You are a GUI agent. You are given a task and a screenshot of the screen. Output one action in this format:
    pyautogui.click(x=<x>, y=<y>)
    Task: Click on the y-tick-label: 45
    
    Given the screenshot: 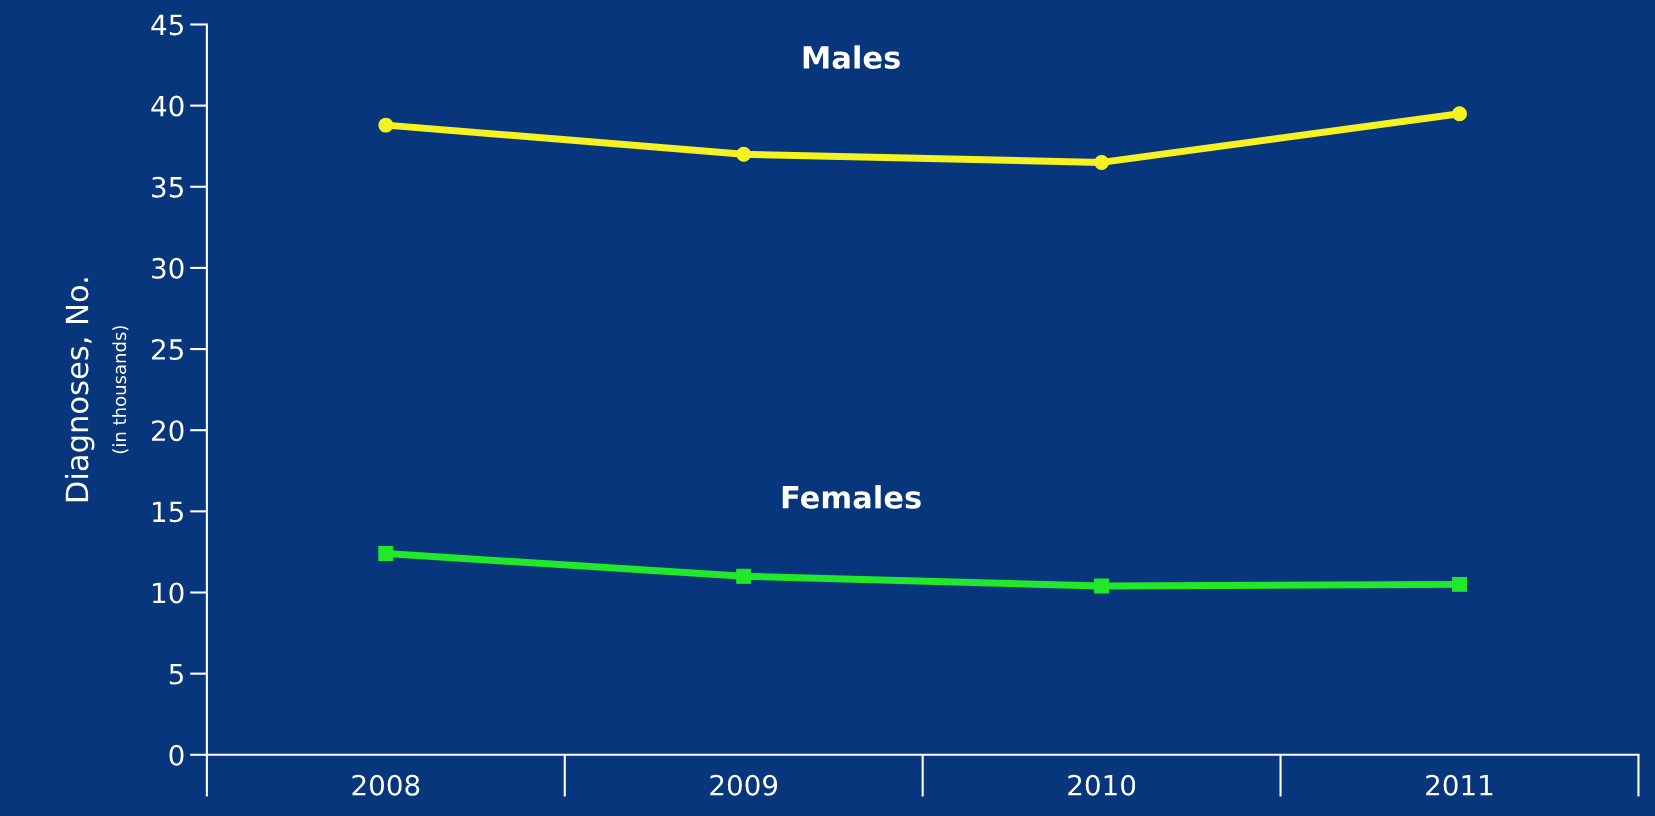 What is the action you would take?
    pyautogui.click(x=167, y=25)
    